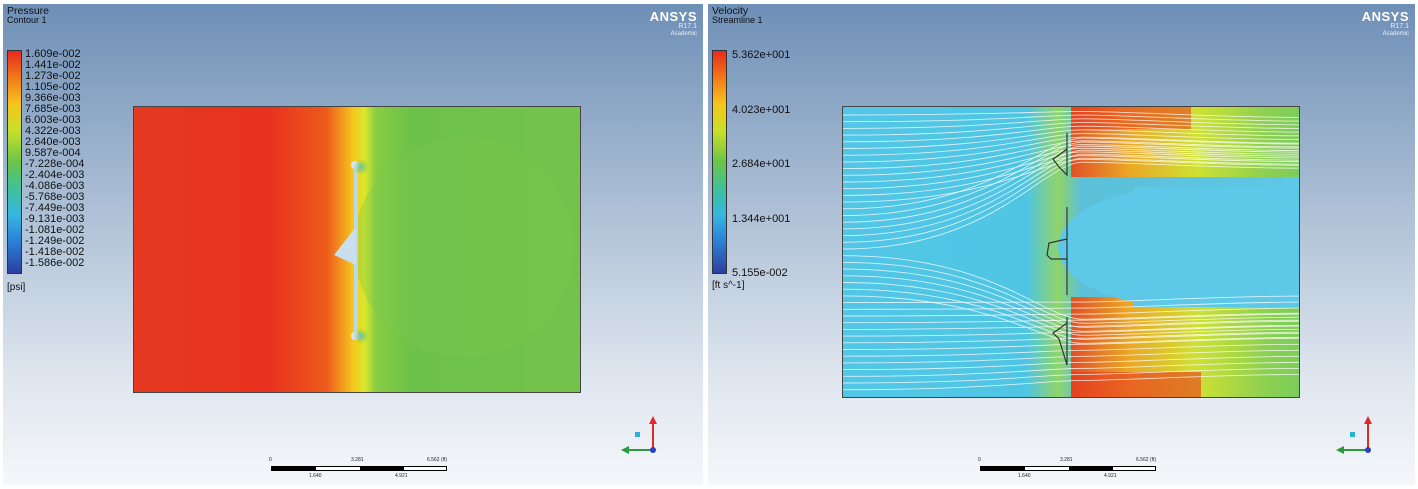 The image size is (1418, 489). I want to click on legend-label: 2.640e-003, so click(53, 142).